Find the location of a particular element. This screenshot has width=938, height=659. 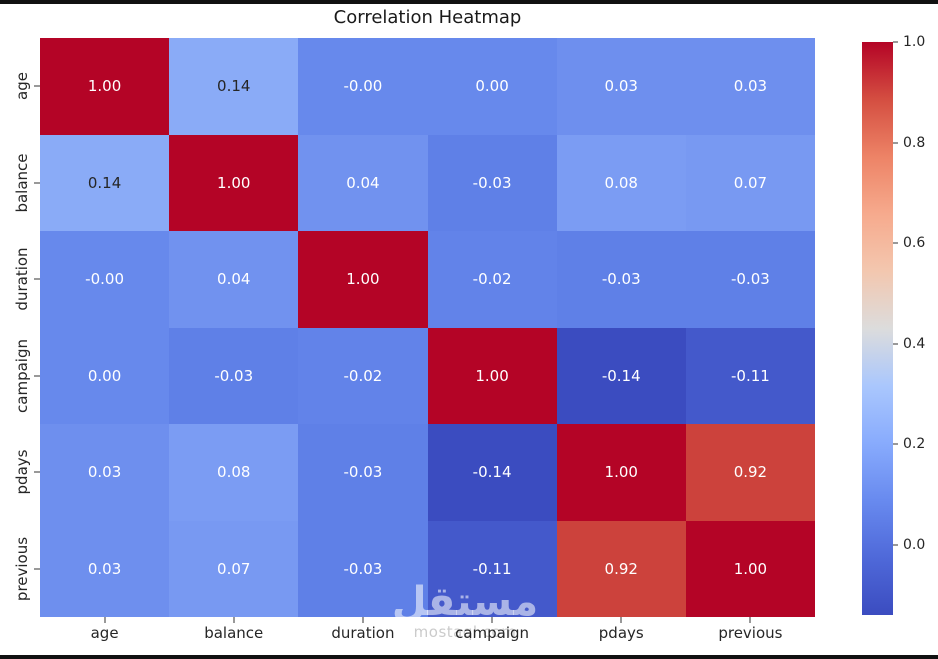

x-tick-label-campaign: campaign is located at coordinates (492, 633).